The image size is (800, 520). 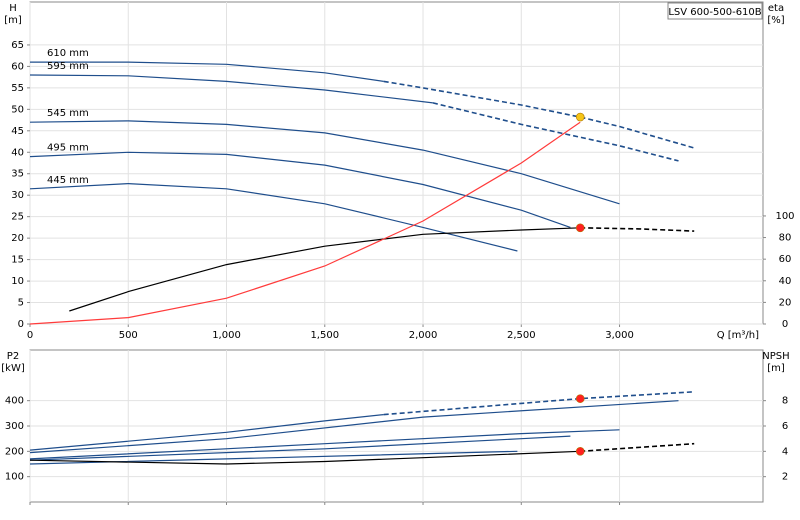 What do you see at coordinates (17, 131) in the screenshot?
I see `y-tick-label: 45` at bounding box center [17, 131].